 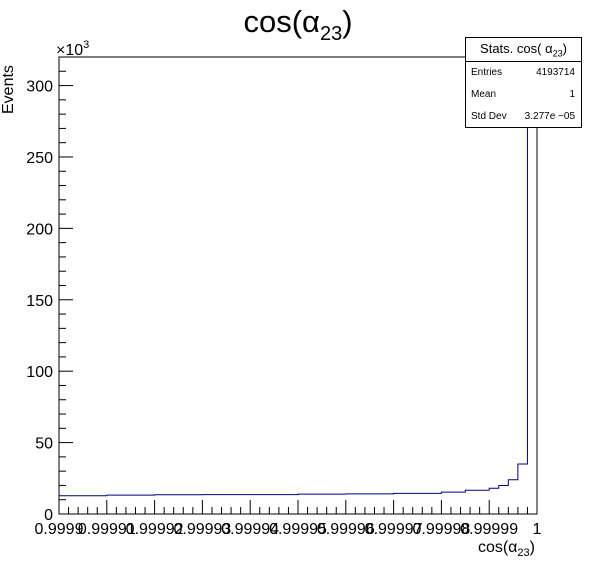 What do you see at coordinates (487, 72) in the screenshot?
I see `stats-entries-label: Entries` at bounding box center [487, 72].